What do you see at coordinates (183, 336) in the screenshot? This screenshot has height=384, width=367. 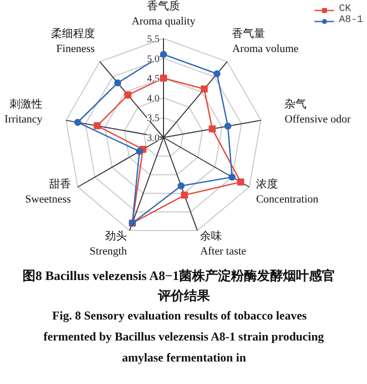 I see `text: Fig. 8 Sensory evaluation results of tobacco leaves fermented by Bacillus velezensis A8-1 strain producing amylase fermentation in` at bounding box center [183, 336].